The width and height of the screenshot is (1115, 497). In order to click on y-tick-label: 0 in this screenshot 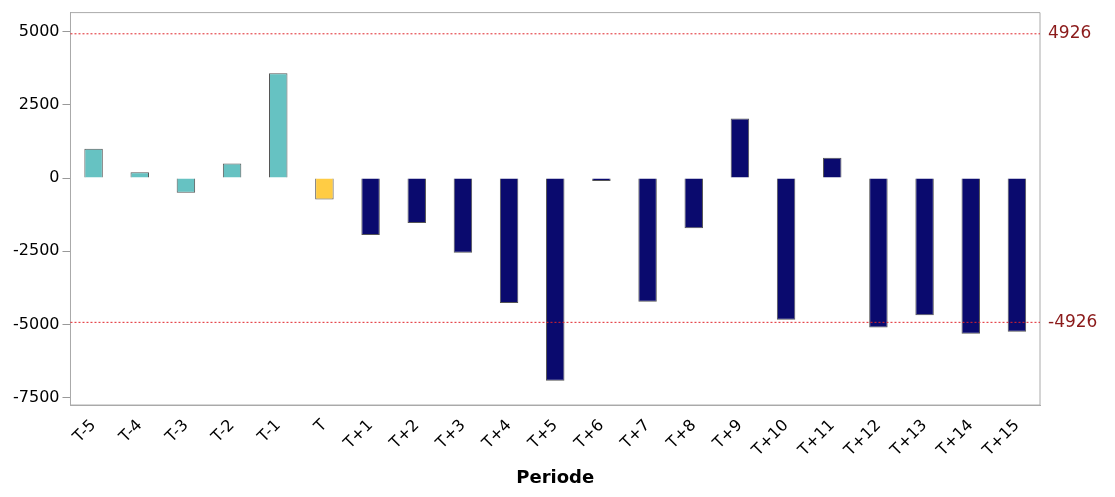, I will do `click(54, 177)`.